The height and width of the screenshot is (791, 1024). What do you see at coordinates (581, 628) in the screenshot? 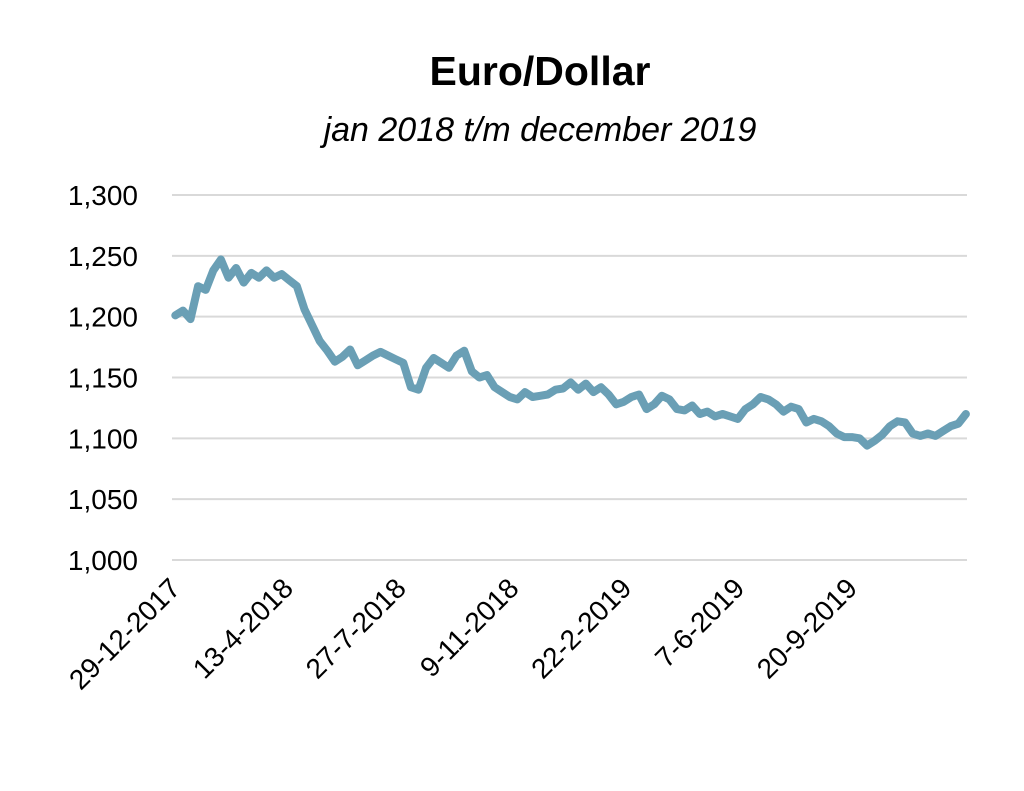
I see `x-tick-label: 22-2-2019` at bounding box center [581, 628].